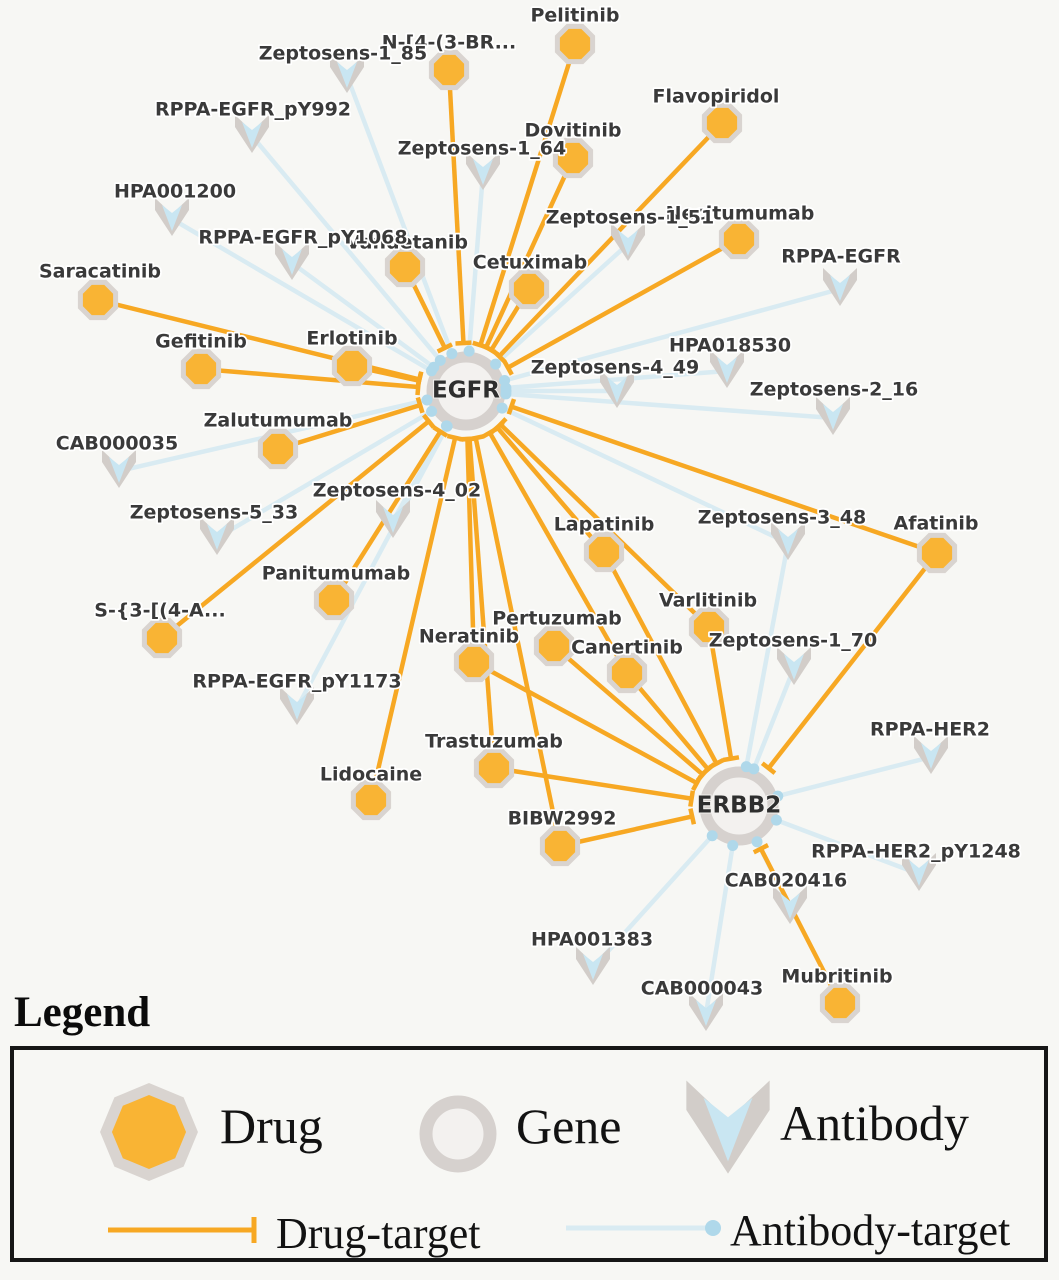 The width and height of the screenshot is (1059, 1280). I want to click on edge-cab000043-erbb2, so click(719, 930).